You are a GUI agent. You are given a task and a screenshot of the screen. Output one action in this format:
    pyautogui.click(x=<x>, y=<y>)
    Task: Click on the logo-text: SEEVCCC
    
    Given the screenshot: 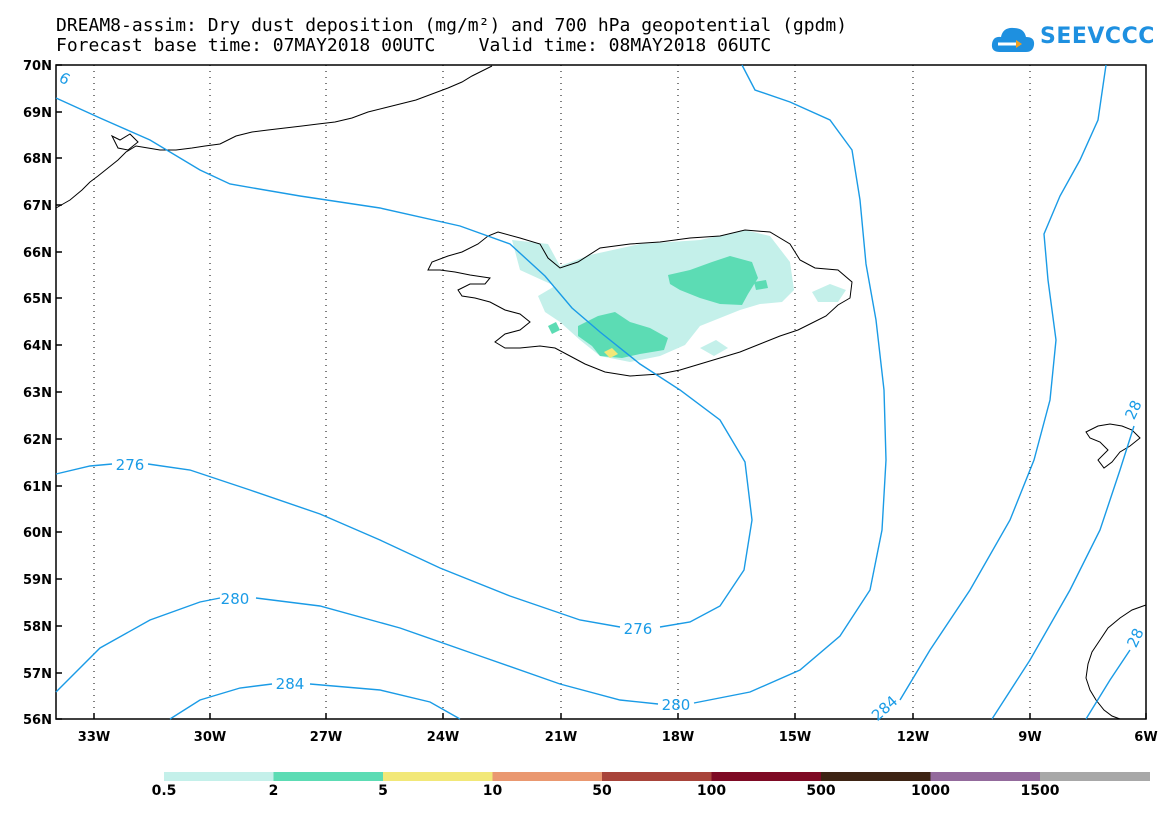 What is the action you would take?
    pyautogui.click(x=1097, y=36)
    